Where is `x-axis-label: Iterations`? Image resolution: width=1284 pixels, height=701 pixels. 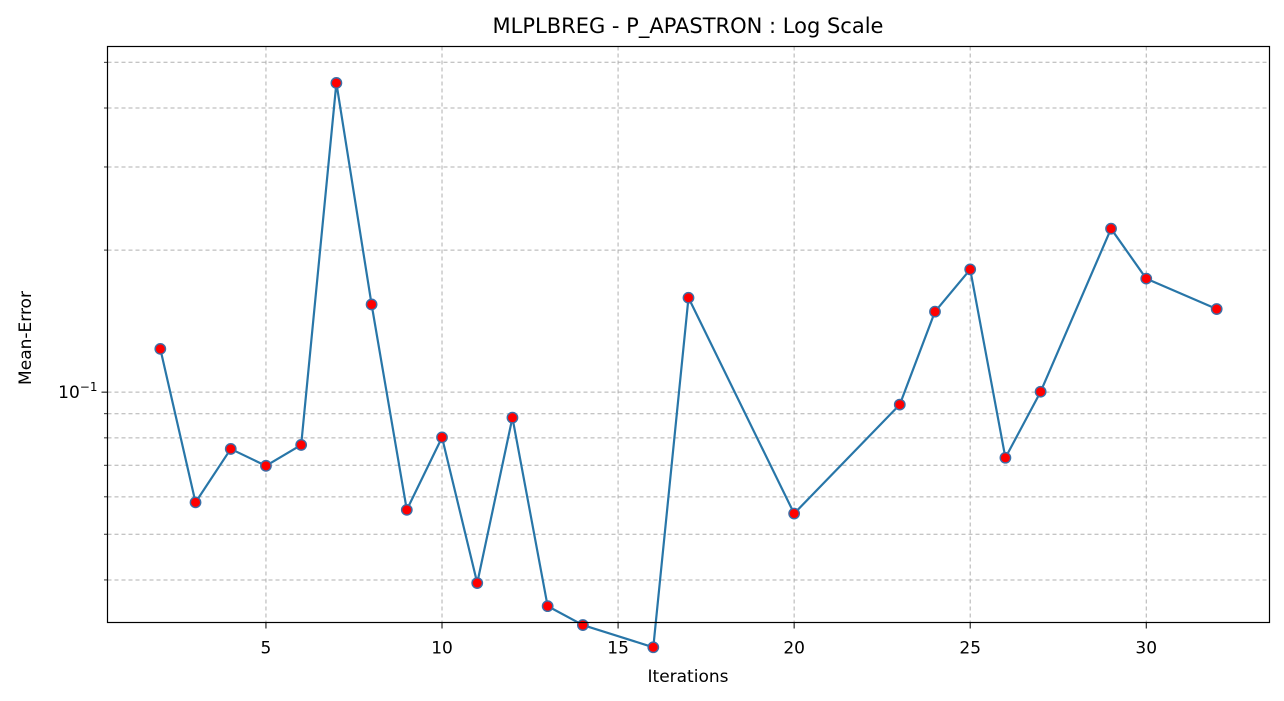
x-axis-label: Iterations is located at coordinates (688, 677).